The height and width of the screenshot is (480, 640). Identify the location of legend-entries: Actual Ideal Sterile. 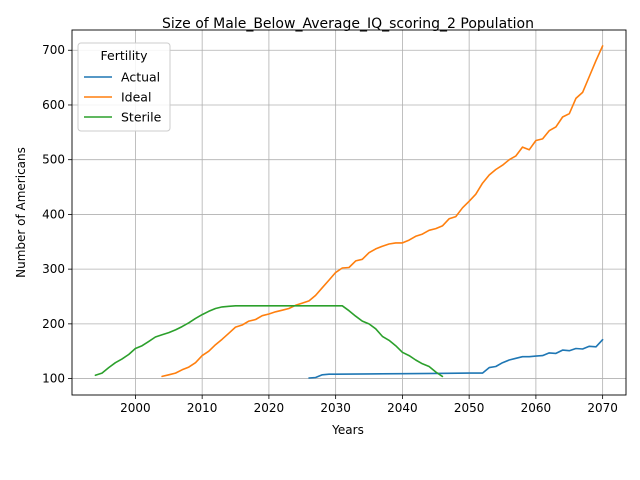
(123, 97).